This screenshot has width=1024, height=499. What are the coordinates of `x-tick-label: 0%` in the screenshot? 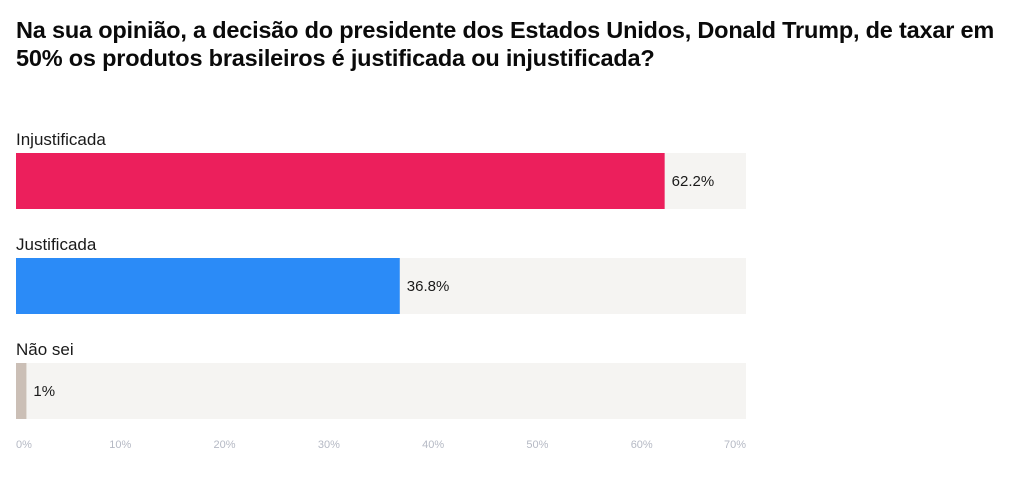 It's located at (24, 445).